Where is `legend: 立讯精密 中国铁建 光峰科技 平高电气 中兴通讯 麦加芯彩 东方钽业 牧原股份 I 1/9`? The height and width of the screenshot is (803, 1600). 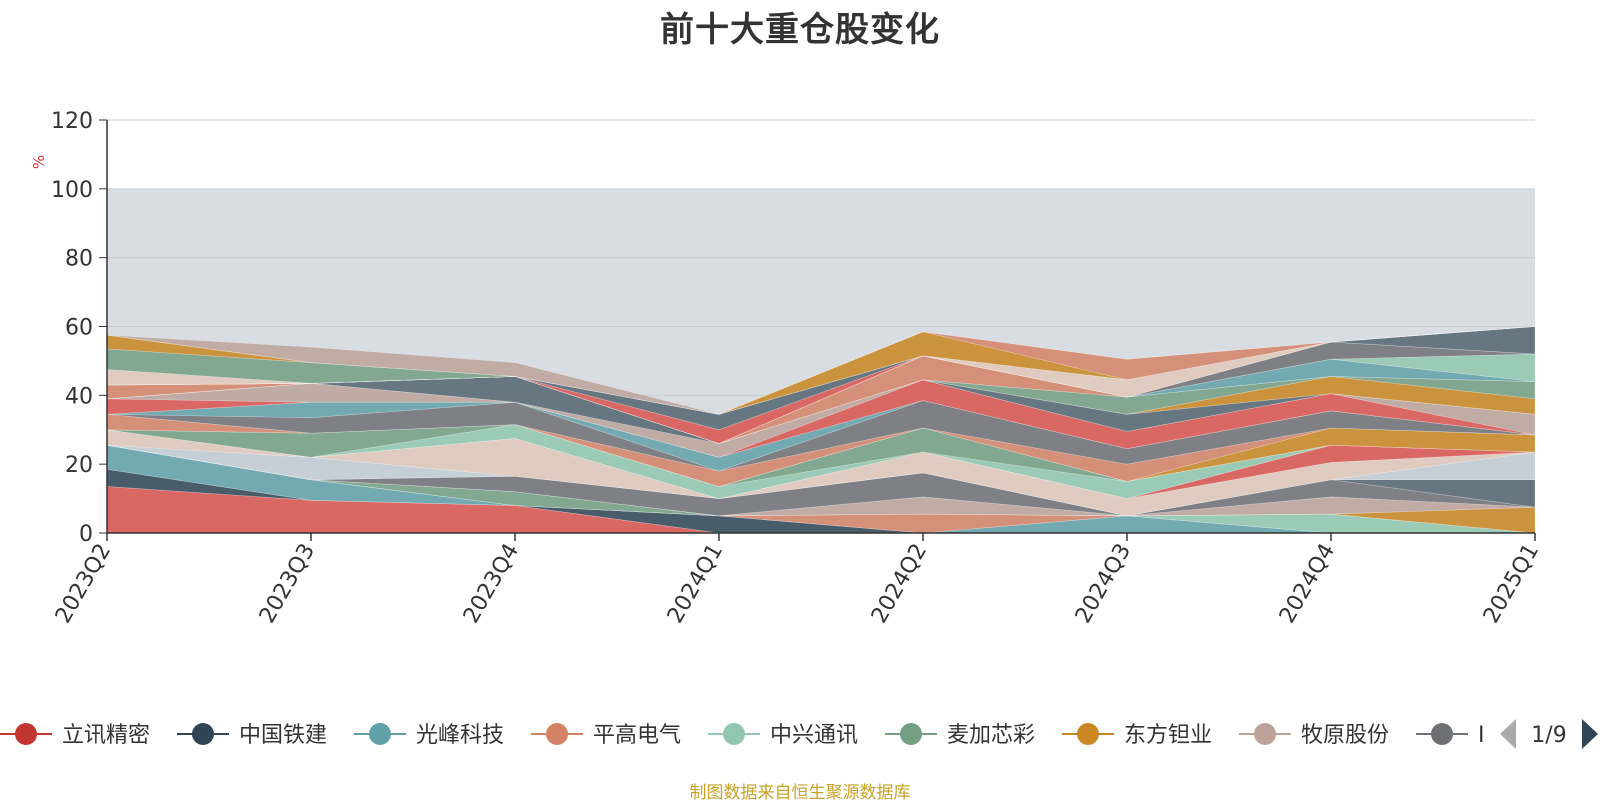
legend: 立讯精密 中国铁建 光峰科技 平高电气 中兴通讯 麦加芯彩 东方钽业 牧原股份 I 1/9 is located at coordinates (799, 734).